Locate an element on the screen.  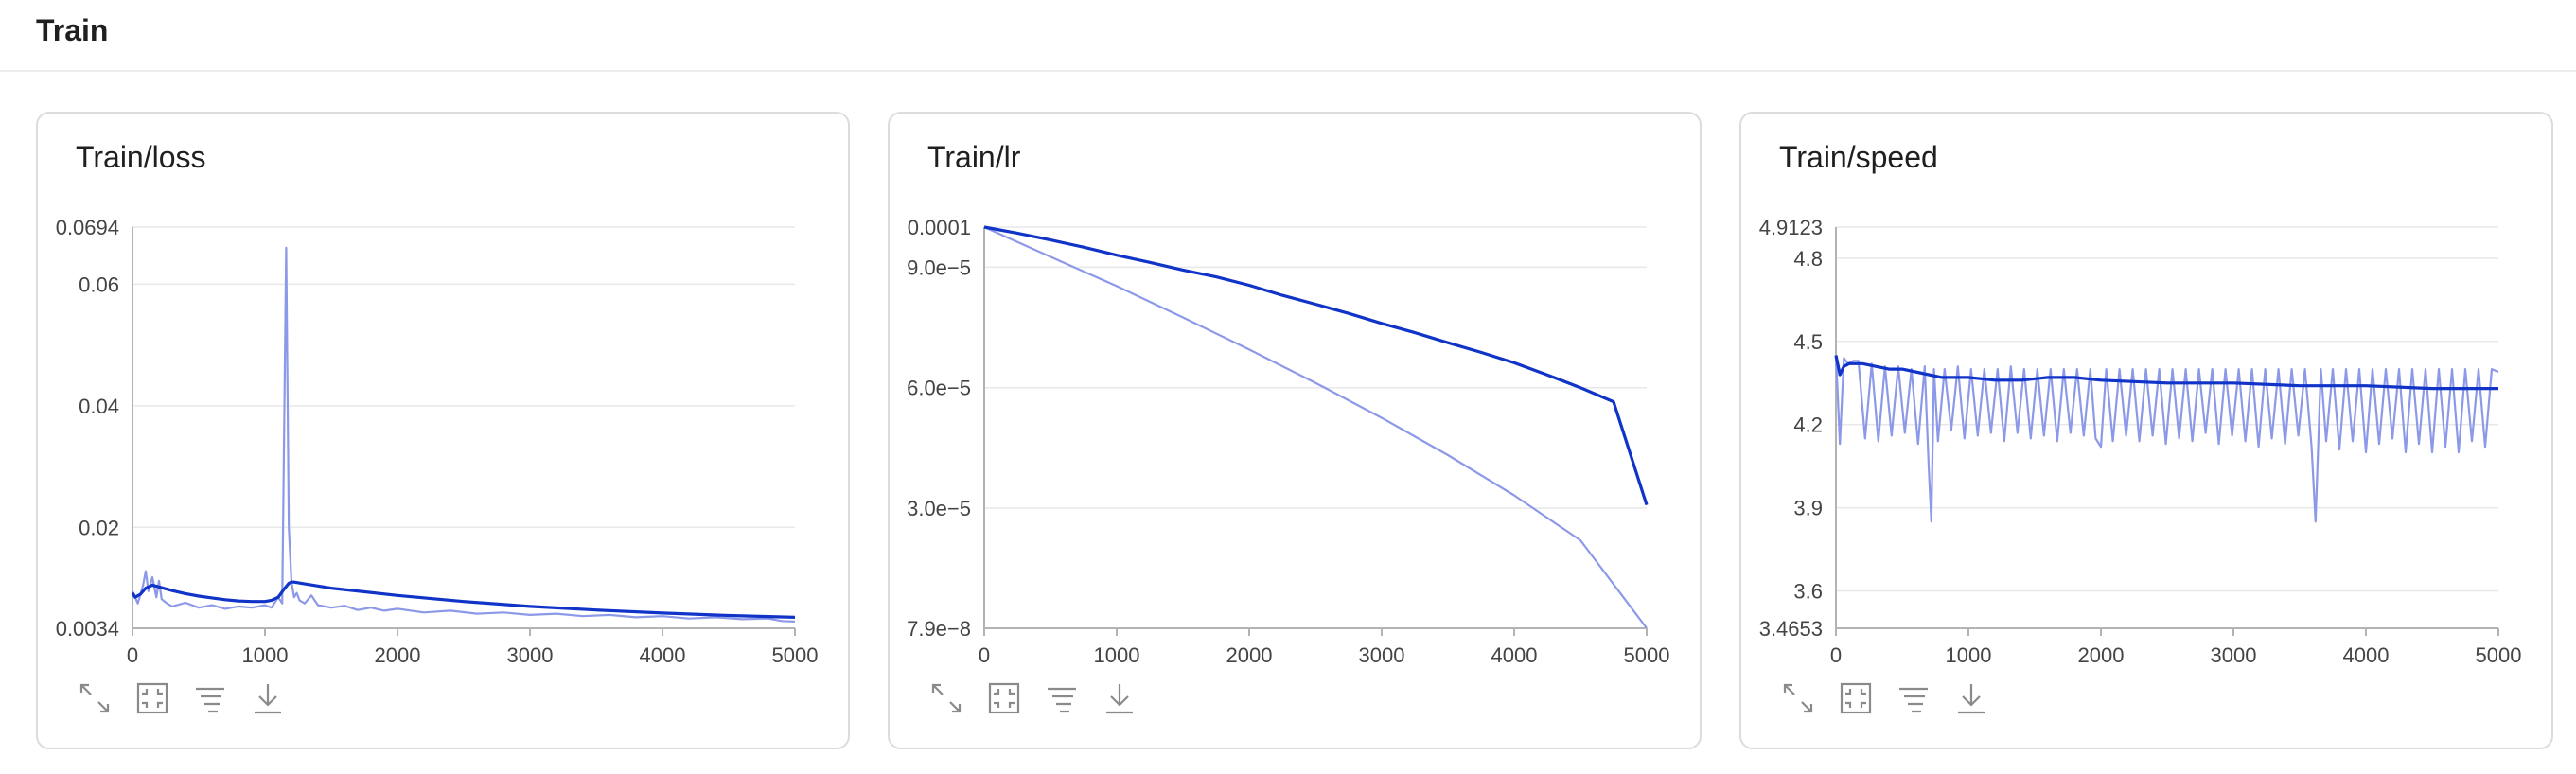
y-tick-label: 0.0001 is located at coordinates (939, 227).